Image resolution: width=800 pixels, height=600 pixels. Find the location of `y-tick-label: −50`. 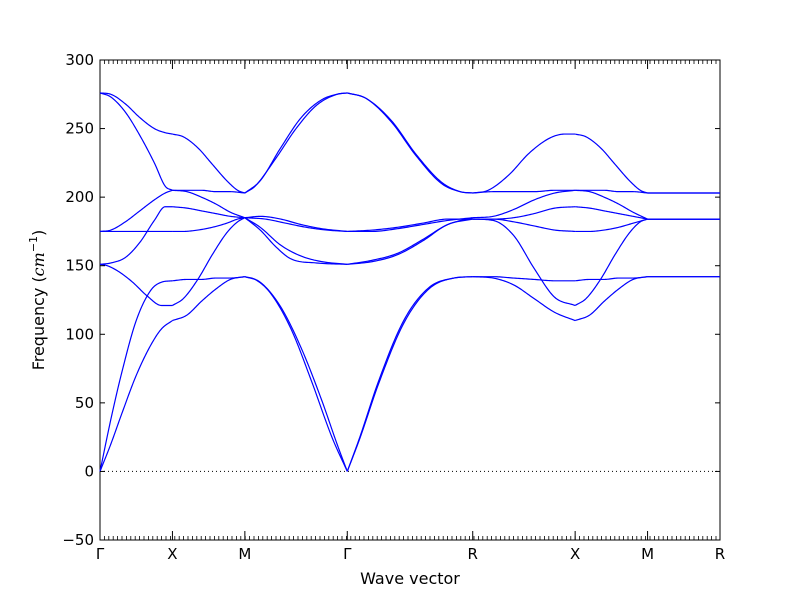

y-tick-label: −50 is located at coordinates (78, 540).